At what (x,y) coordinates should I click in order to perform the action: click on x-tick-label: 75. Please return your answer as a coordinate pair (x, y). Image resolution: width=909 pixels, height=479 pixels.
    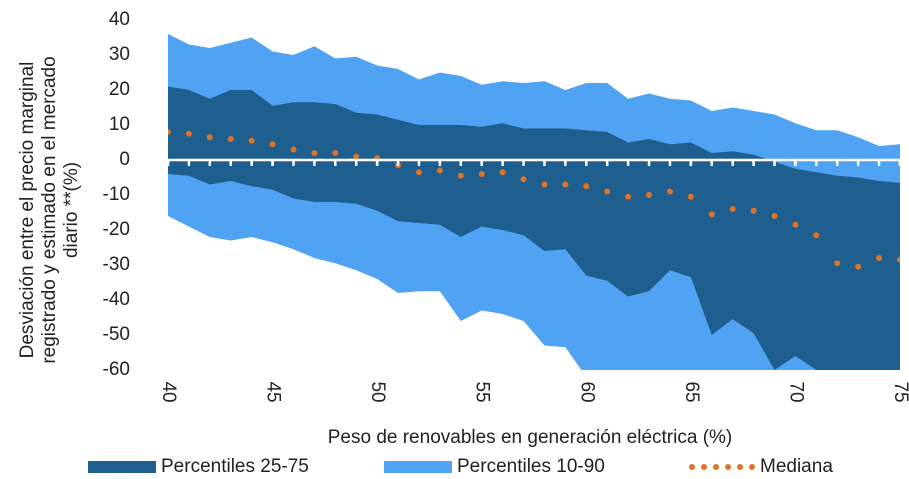
    Looking at the image, I should click on (899, 391).